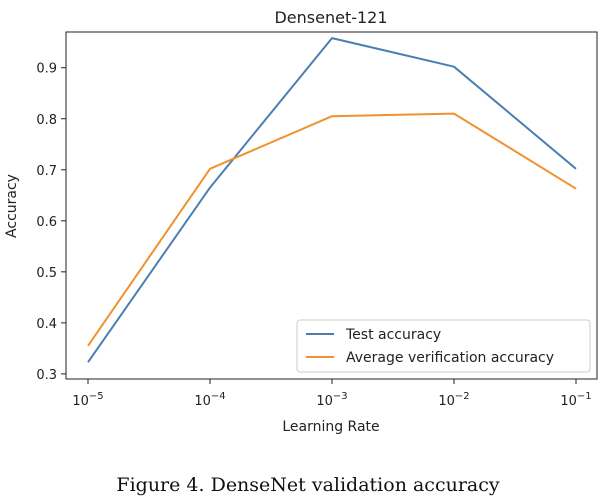  I want to click on y-axis-label: Accuracy, so click(12, 206).